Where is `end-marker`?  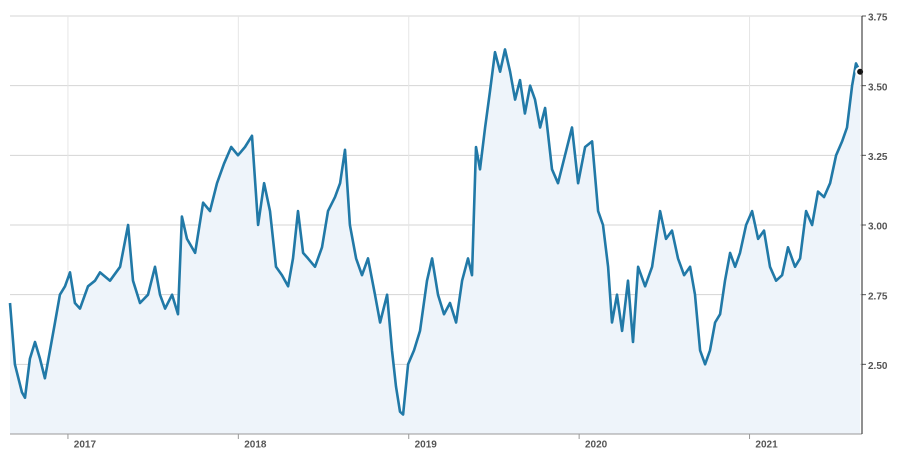
end-marker is located at coordinates (860, 71).